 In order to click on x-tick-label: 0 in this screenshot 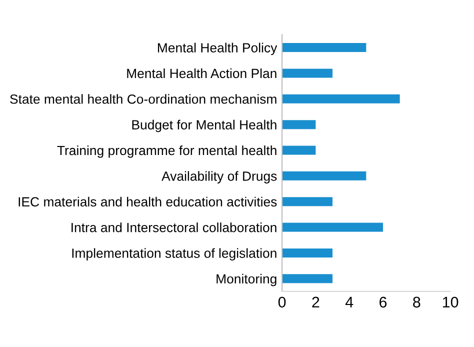, I will do `click(282, 302)`.